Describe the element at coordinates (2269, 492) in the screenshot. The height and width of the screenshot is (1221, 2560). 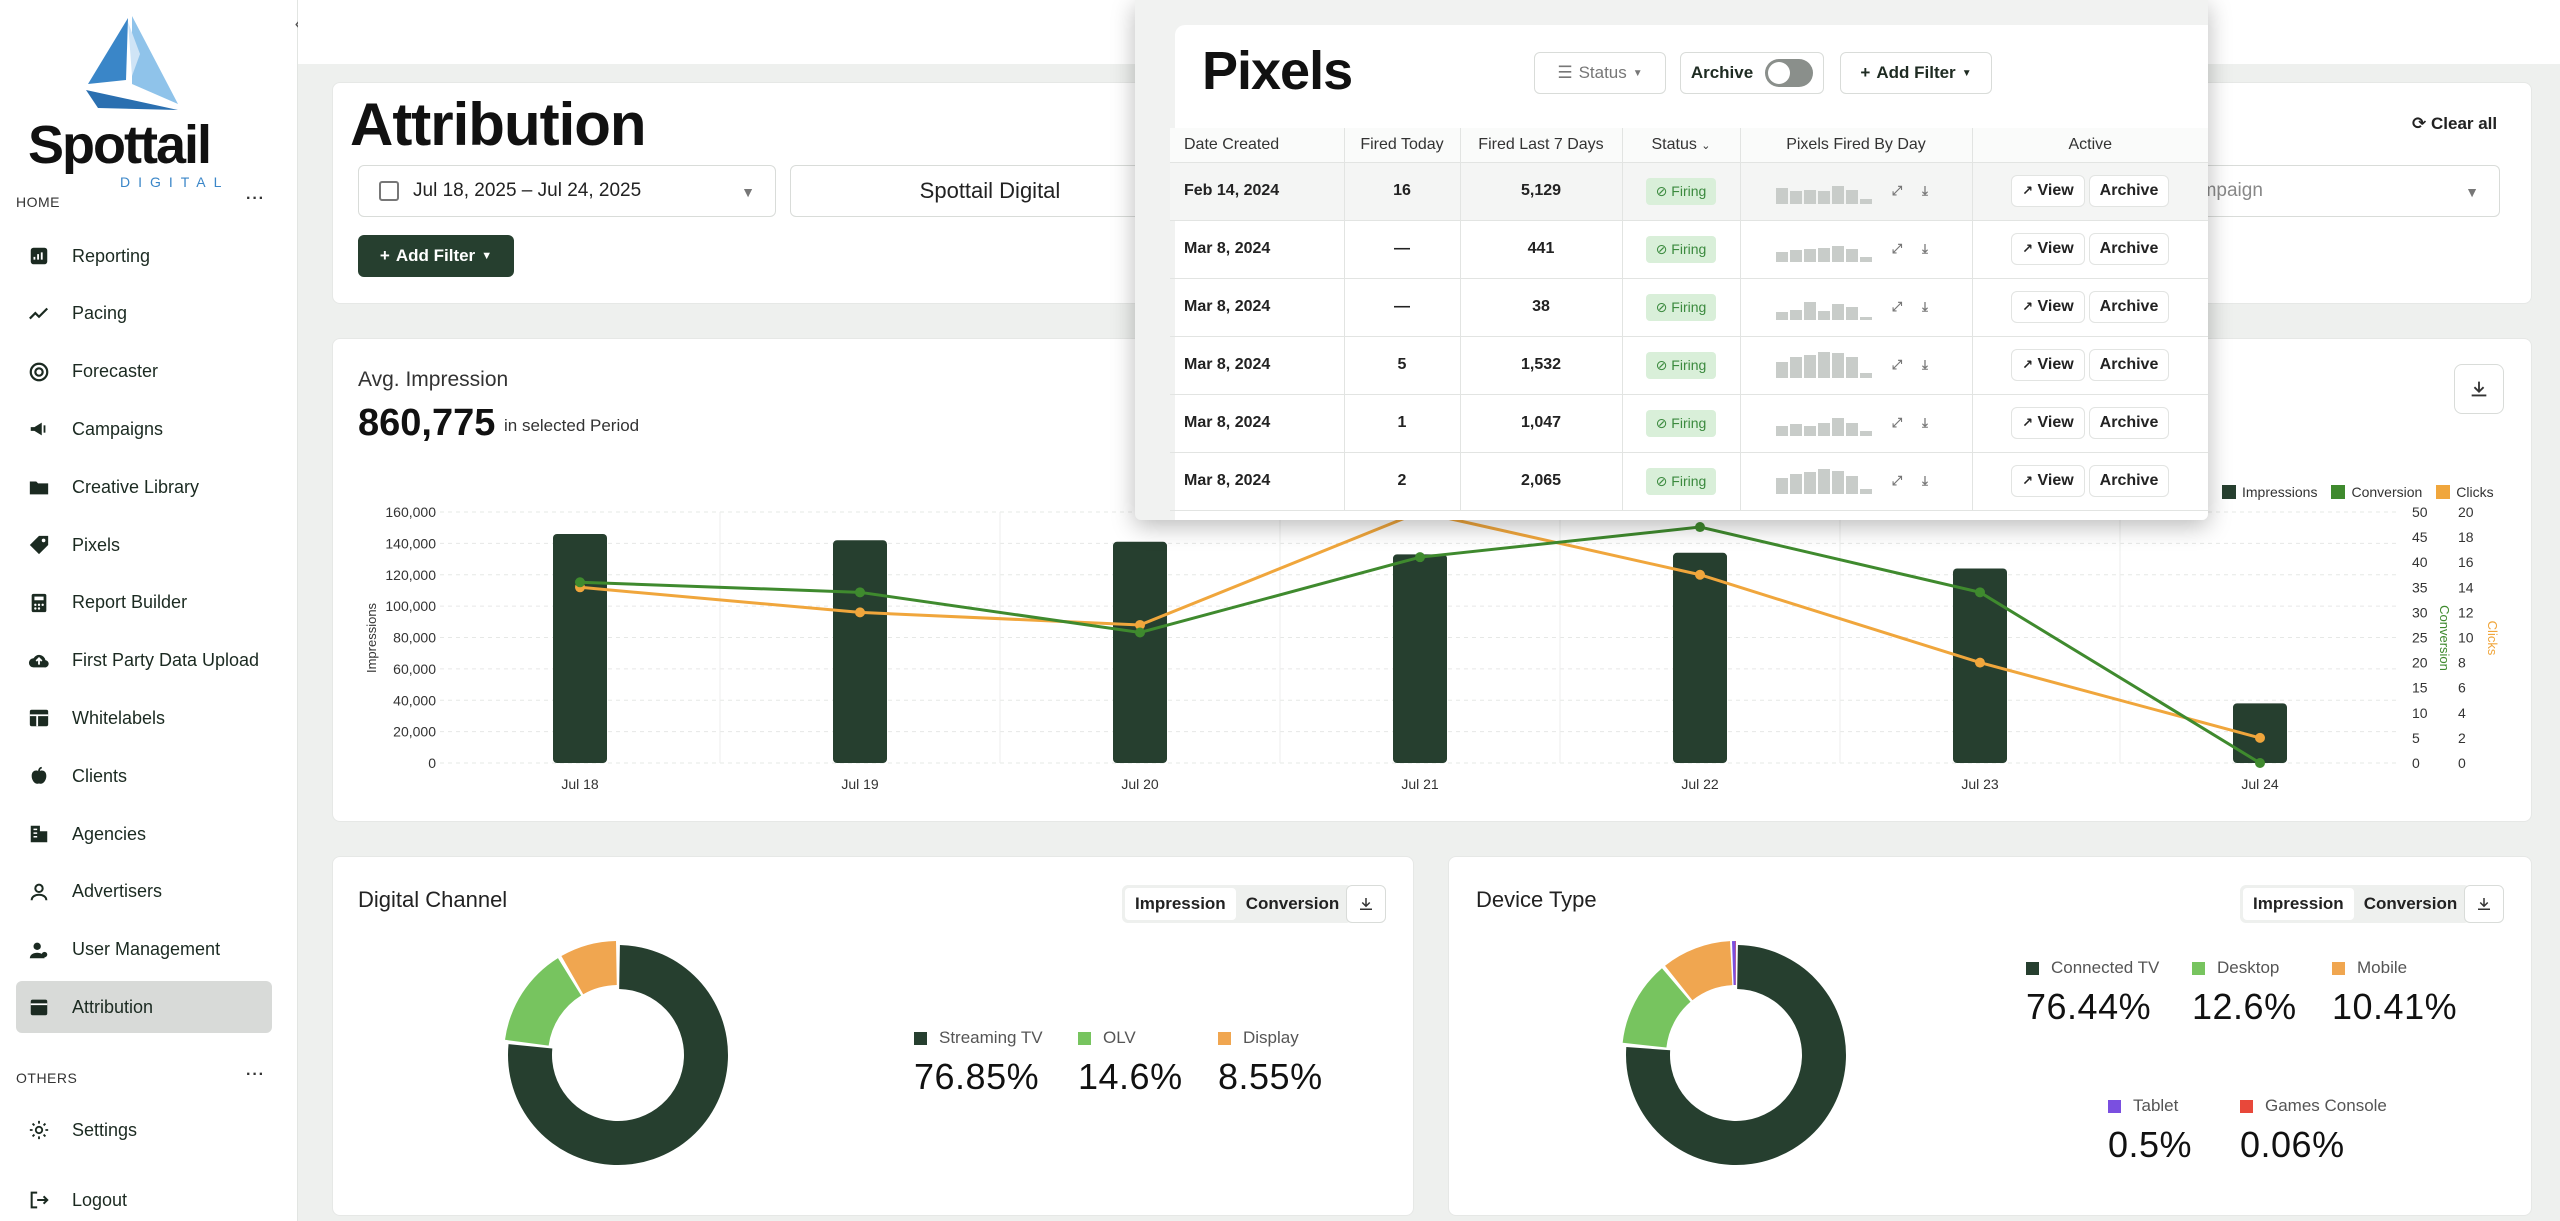
I see `legend-item: Impressions` at that location.